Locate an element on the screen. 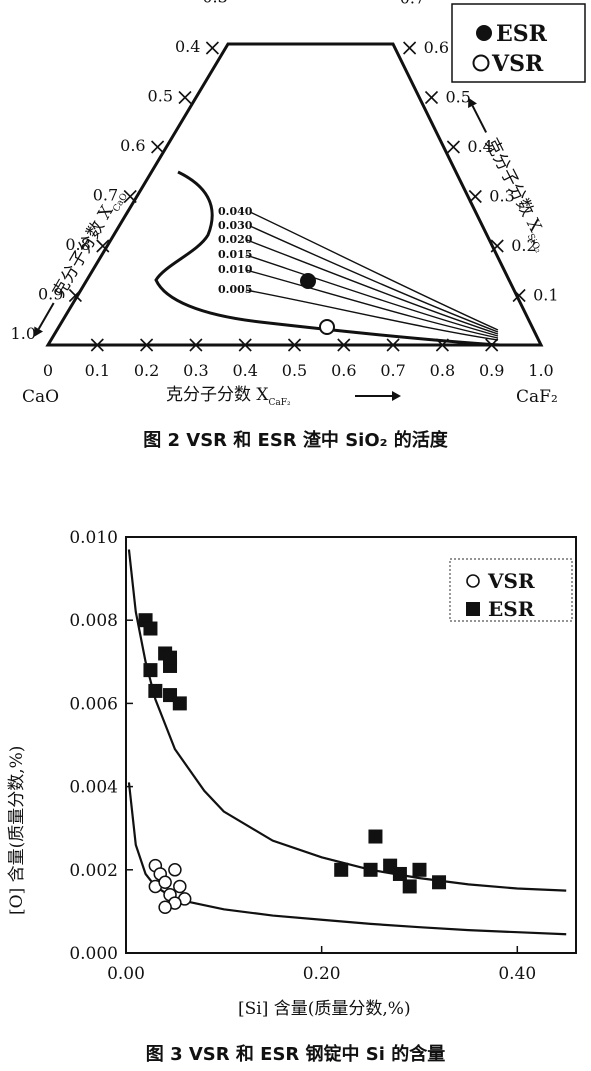 Image resolution: width=591 pixels, height=1071 pixels. iso-activity-label: 0.030 is located at coordinates (235, 225).